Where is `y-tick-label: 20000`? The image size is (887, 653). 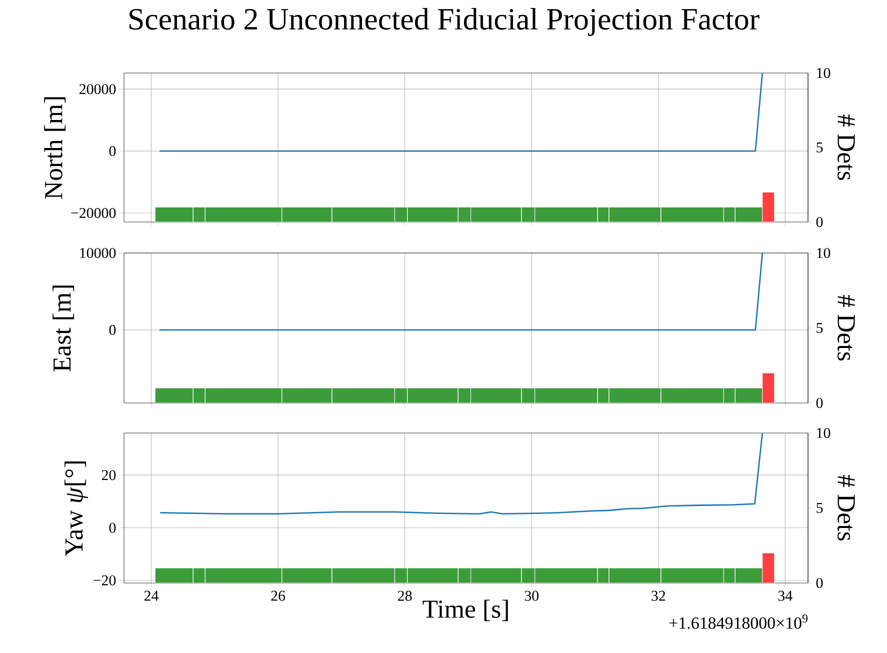
y-tick-label: 20000 is located at coordinates (98, 89).